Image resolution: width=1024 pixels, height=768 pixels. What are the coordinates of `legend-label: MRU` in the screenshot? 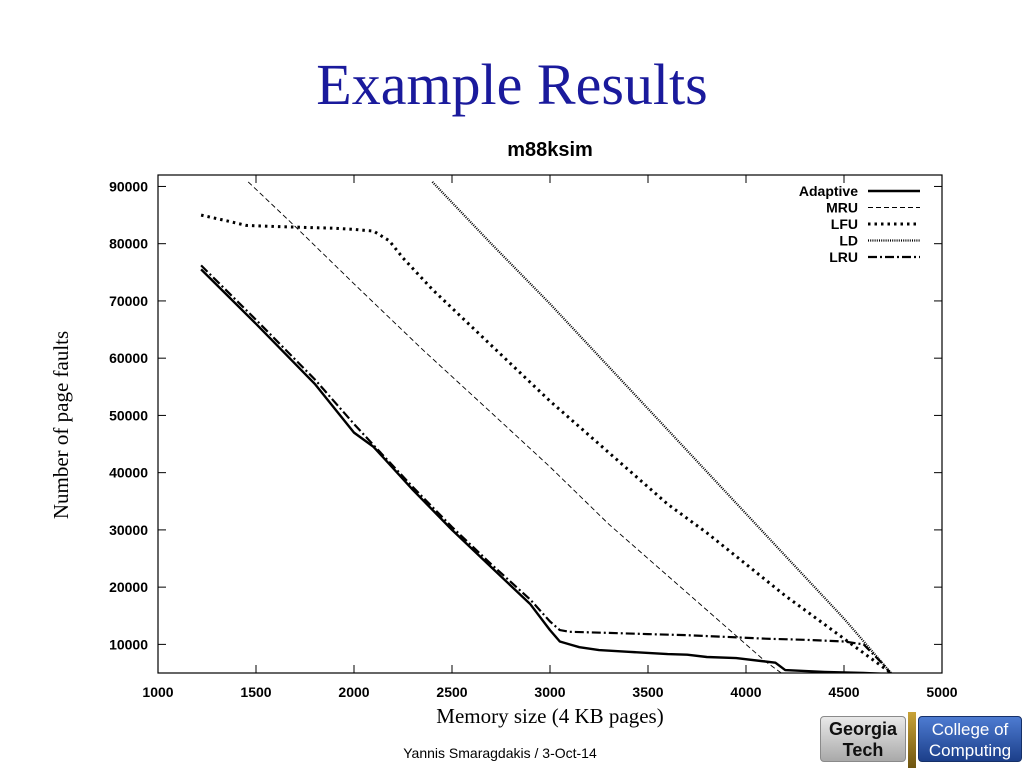 It's located at (842, 208).